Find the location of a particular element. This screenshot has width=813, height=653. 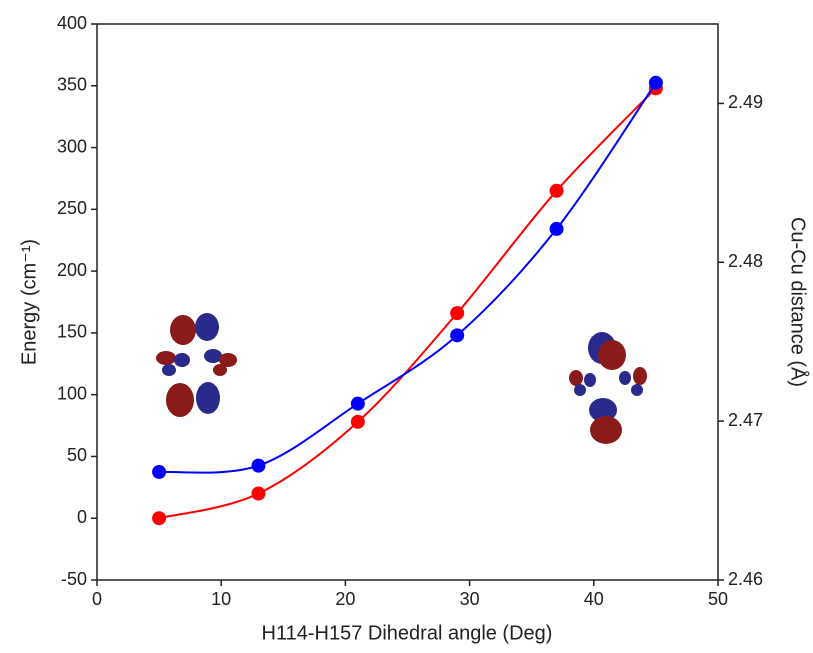

y2-tick-label: 2.47 is located at coordinates (745, 420).